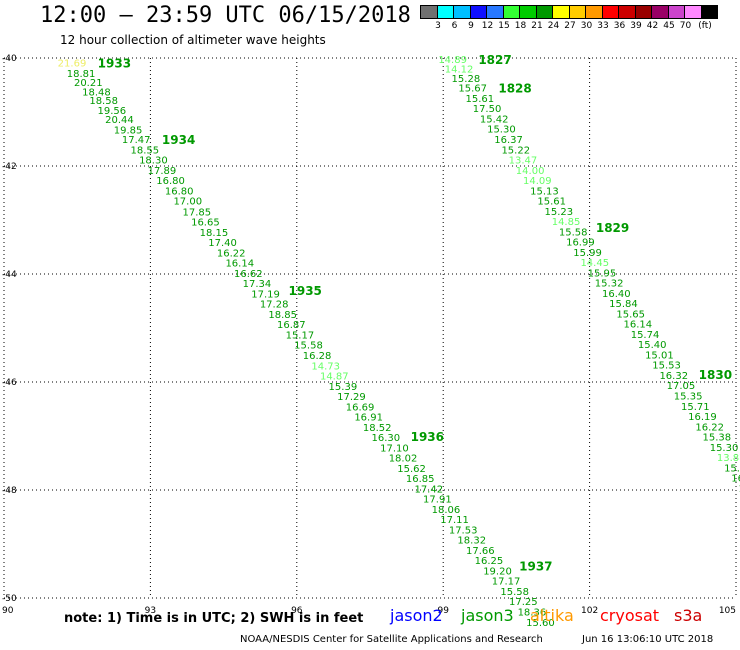  Describe the element at coordinates (8, 611) in the screenshot. I see `lon-tick-label: 90` at that location.